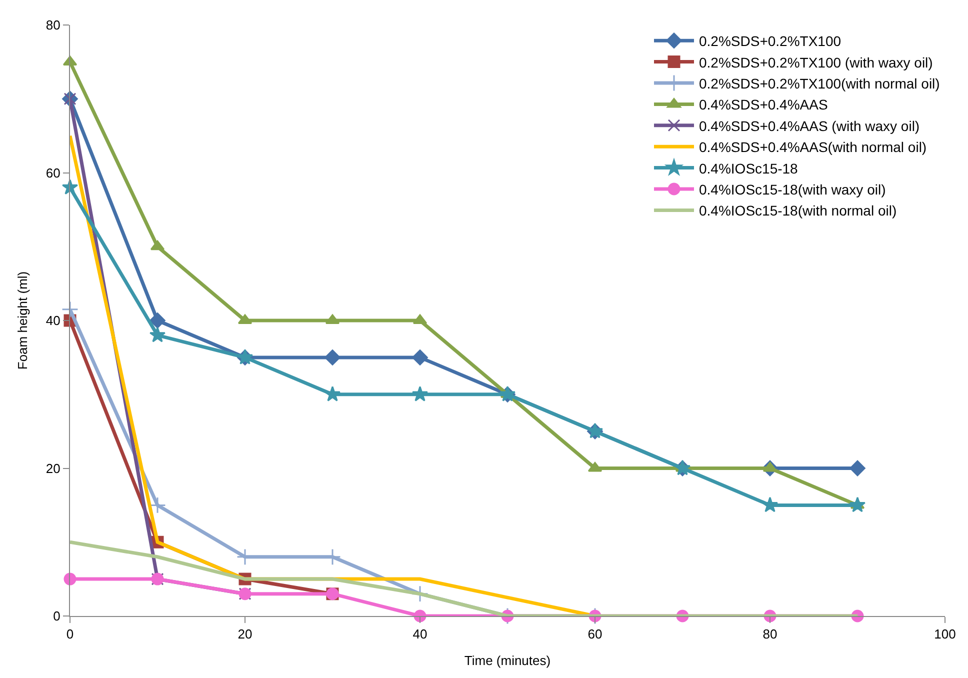 The image size is (968, 678). What do you see at coordinates (945, 634) in the screenshot?
I see `x-tick-label: 100` at bounding box center [945, 634].